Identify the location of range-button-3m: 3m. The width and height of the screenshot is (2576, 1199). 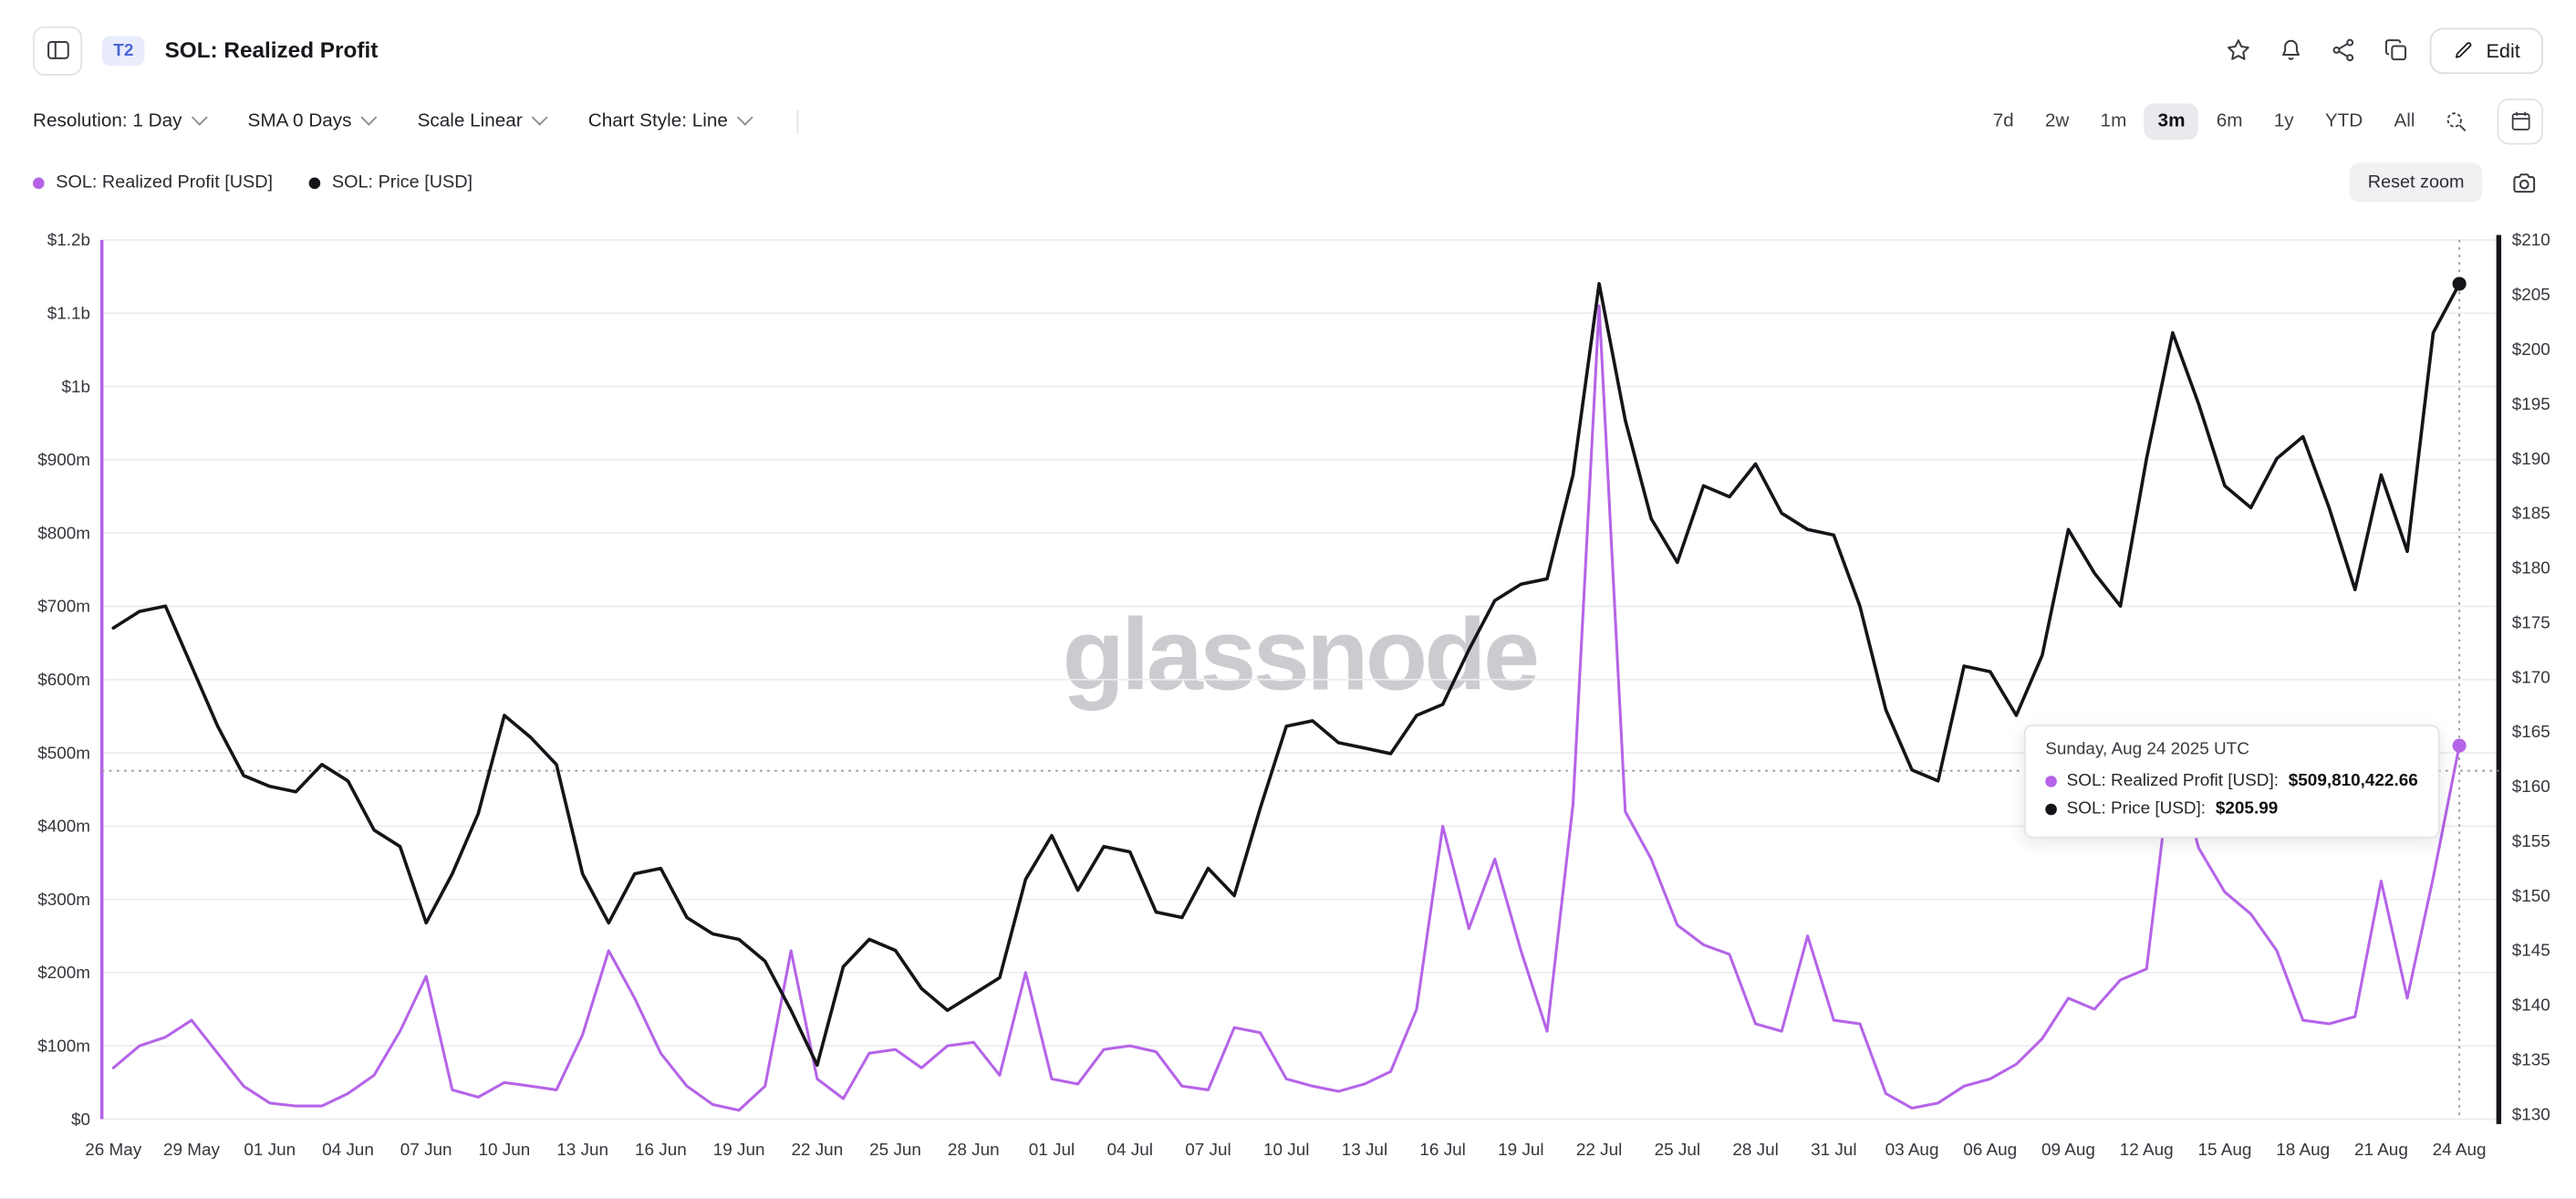
(2171, 121).